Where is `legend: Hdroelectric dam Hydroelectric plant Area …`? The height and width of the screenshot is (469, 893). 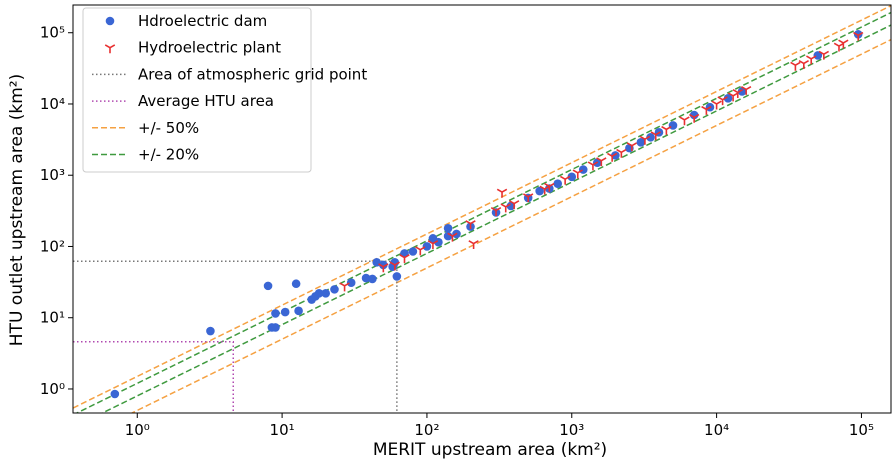
legend: Hdroelectric dam Hydroelectric plant Area … is located at coordinates (224, 90).